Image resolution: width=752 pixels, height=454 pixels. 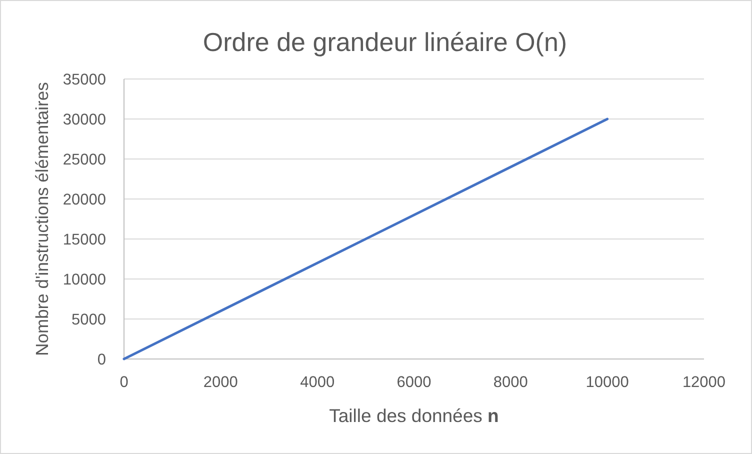 What do you see at coordinates (84, 119) in the screenshot?
I see `y-tick-label: 30000` at bounding box center [84, 119].